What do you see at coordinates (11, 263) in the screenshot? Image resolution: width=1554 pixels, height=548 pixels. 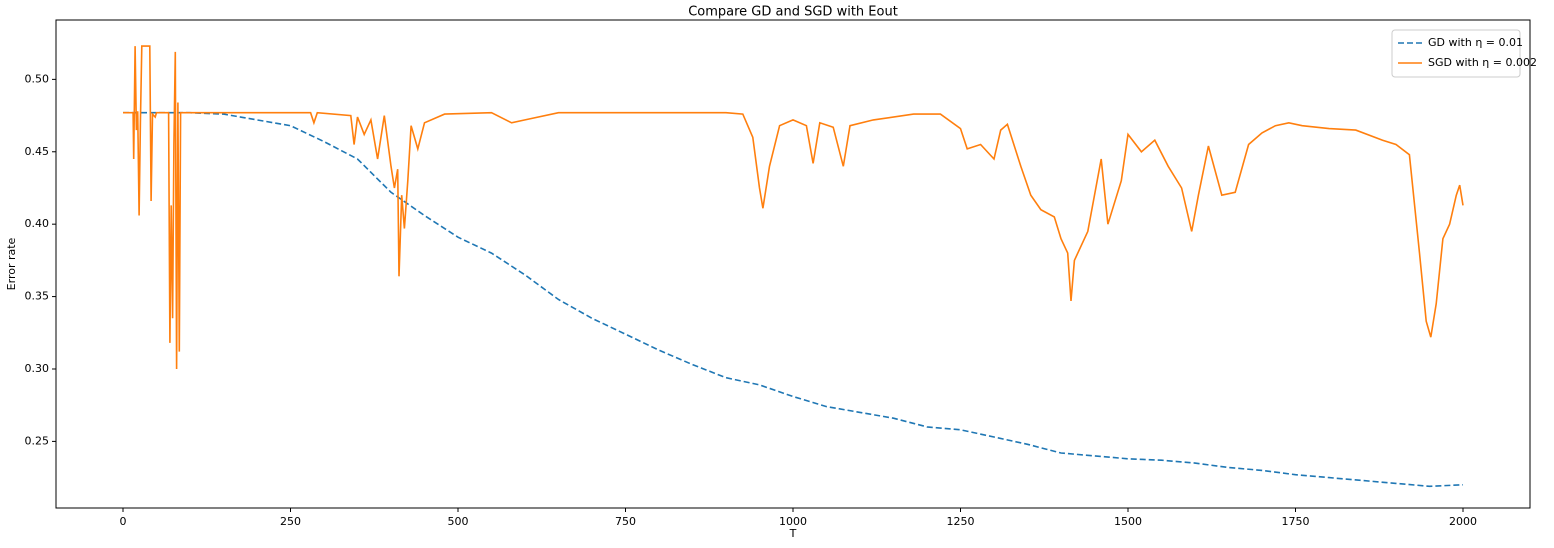 I see `y-axis-label: Error rate` at bounding box center [11, 263].